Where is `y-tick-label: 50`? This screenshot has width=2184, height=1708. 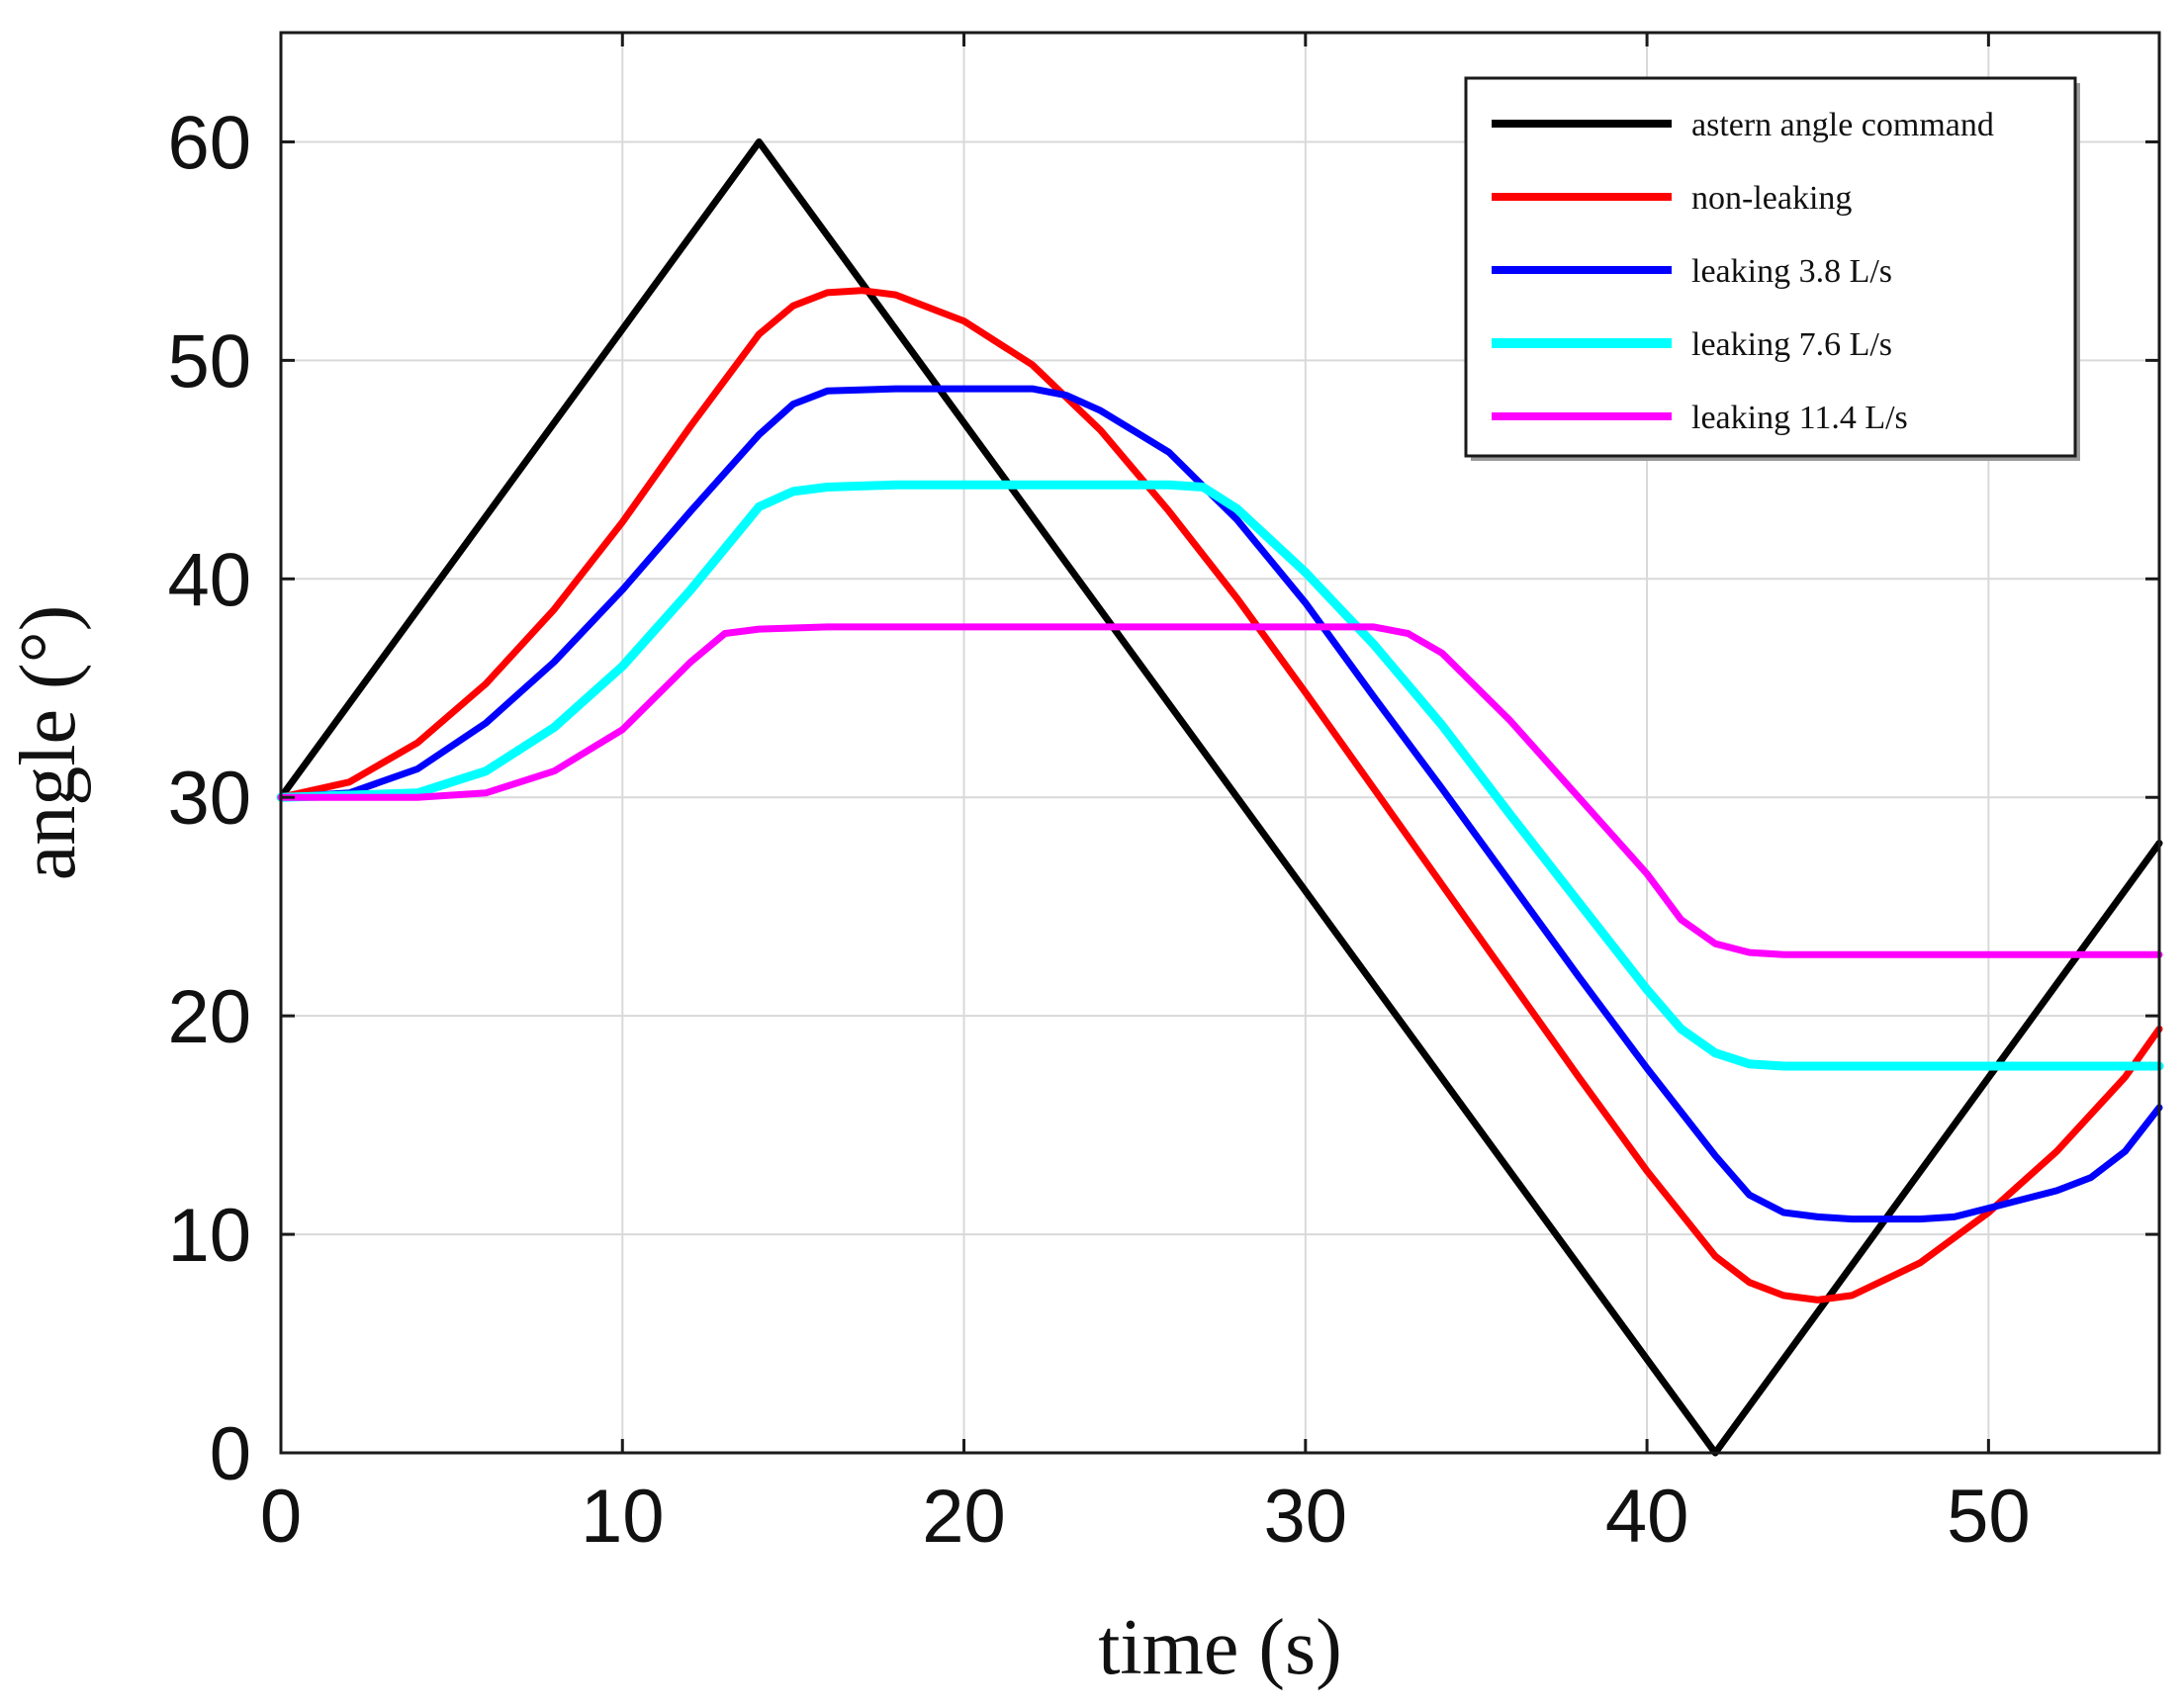 y-tick-label: 50 is located at coordinates (209, 361).